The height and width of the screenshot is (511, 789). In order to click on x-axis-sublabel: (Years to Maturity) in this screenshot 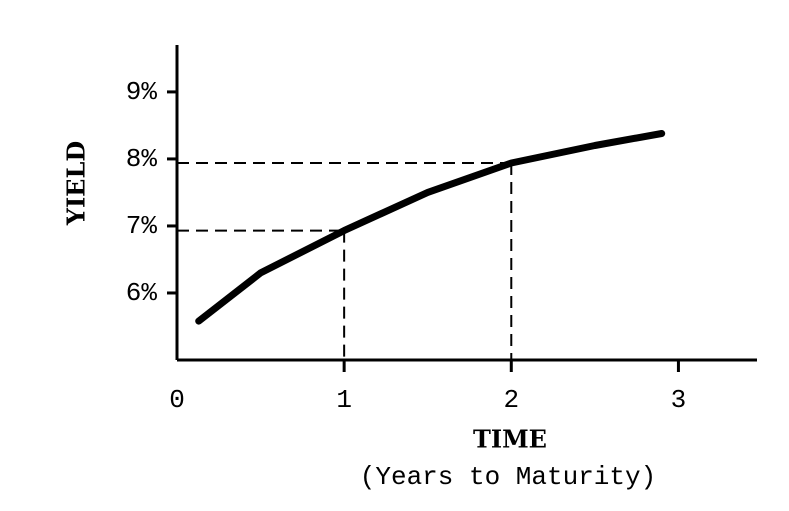, I will do `click(508, 477)`.